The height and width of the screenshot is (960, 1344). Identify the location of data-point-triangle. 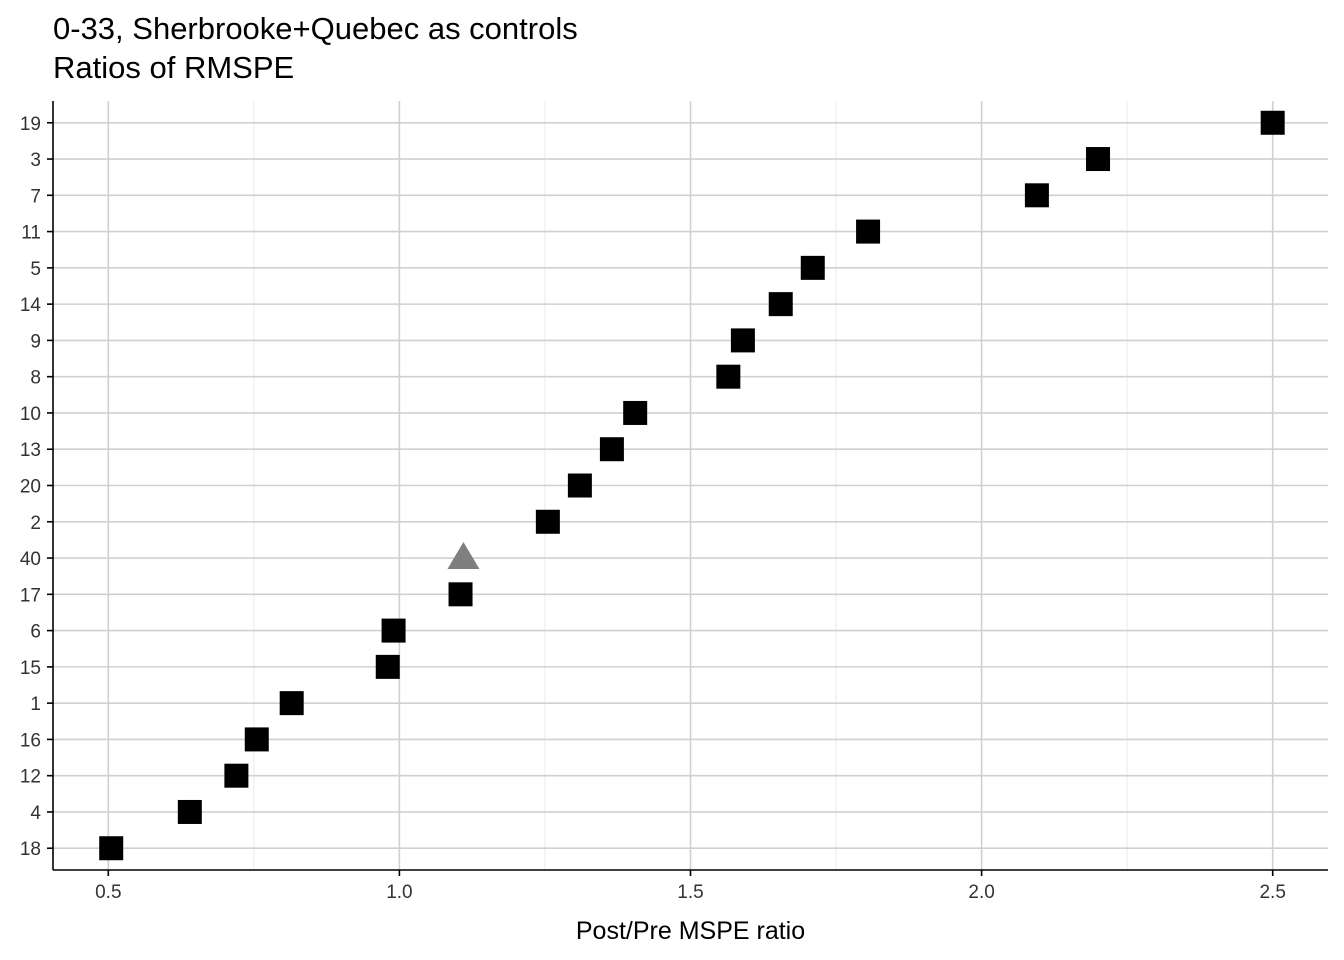
(463, 556).